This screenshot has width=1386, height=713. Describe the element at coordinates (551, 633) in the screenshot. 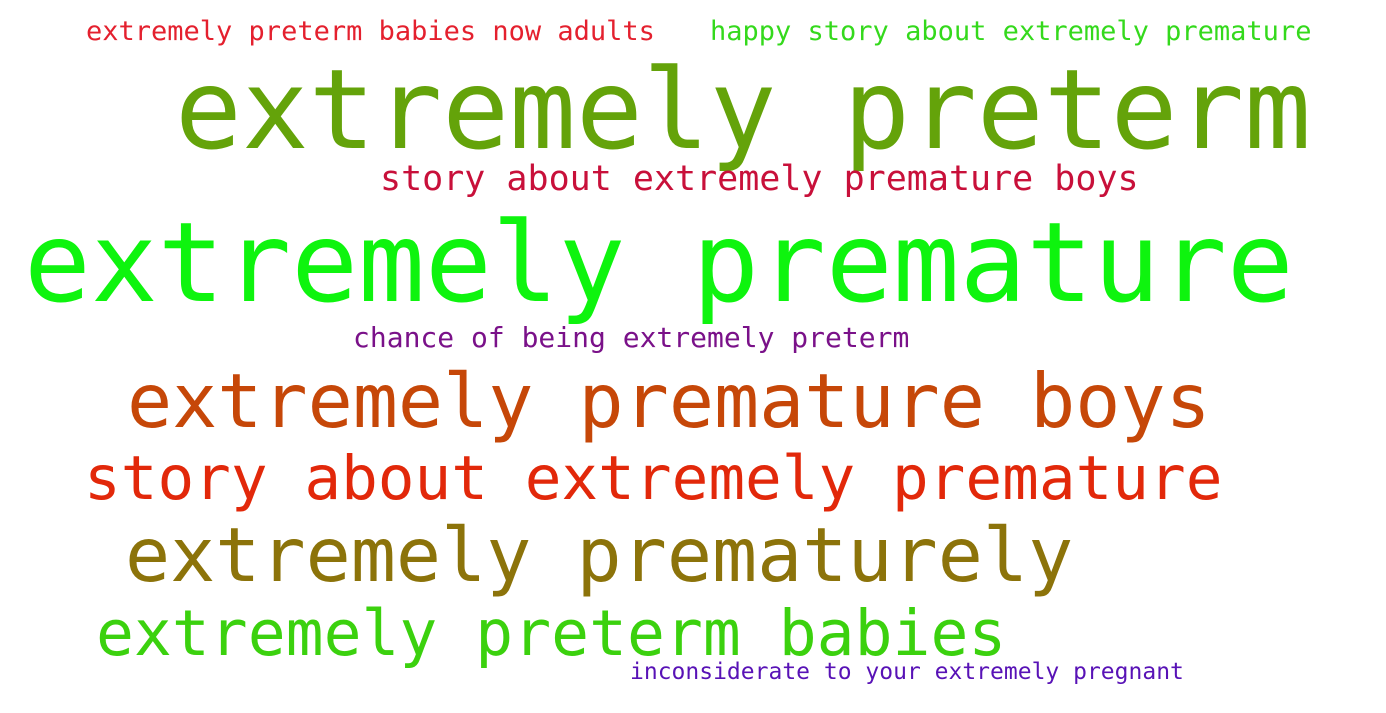

I see `word-extremely-preterm-babies: extremely preterm babies` at that location.